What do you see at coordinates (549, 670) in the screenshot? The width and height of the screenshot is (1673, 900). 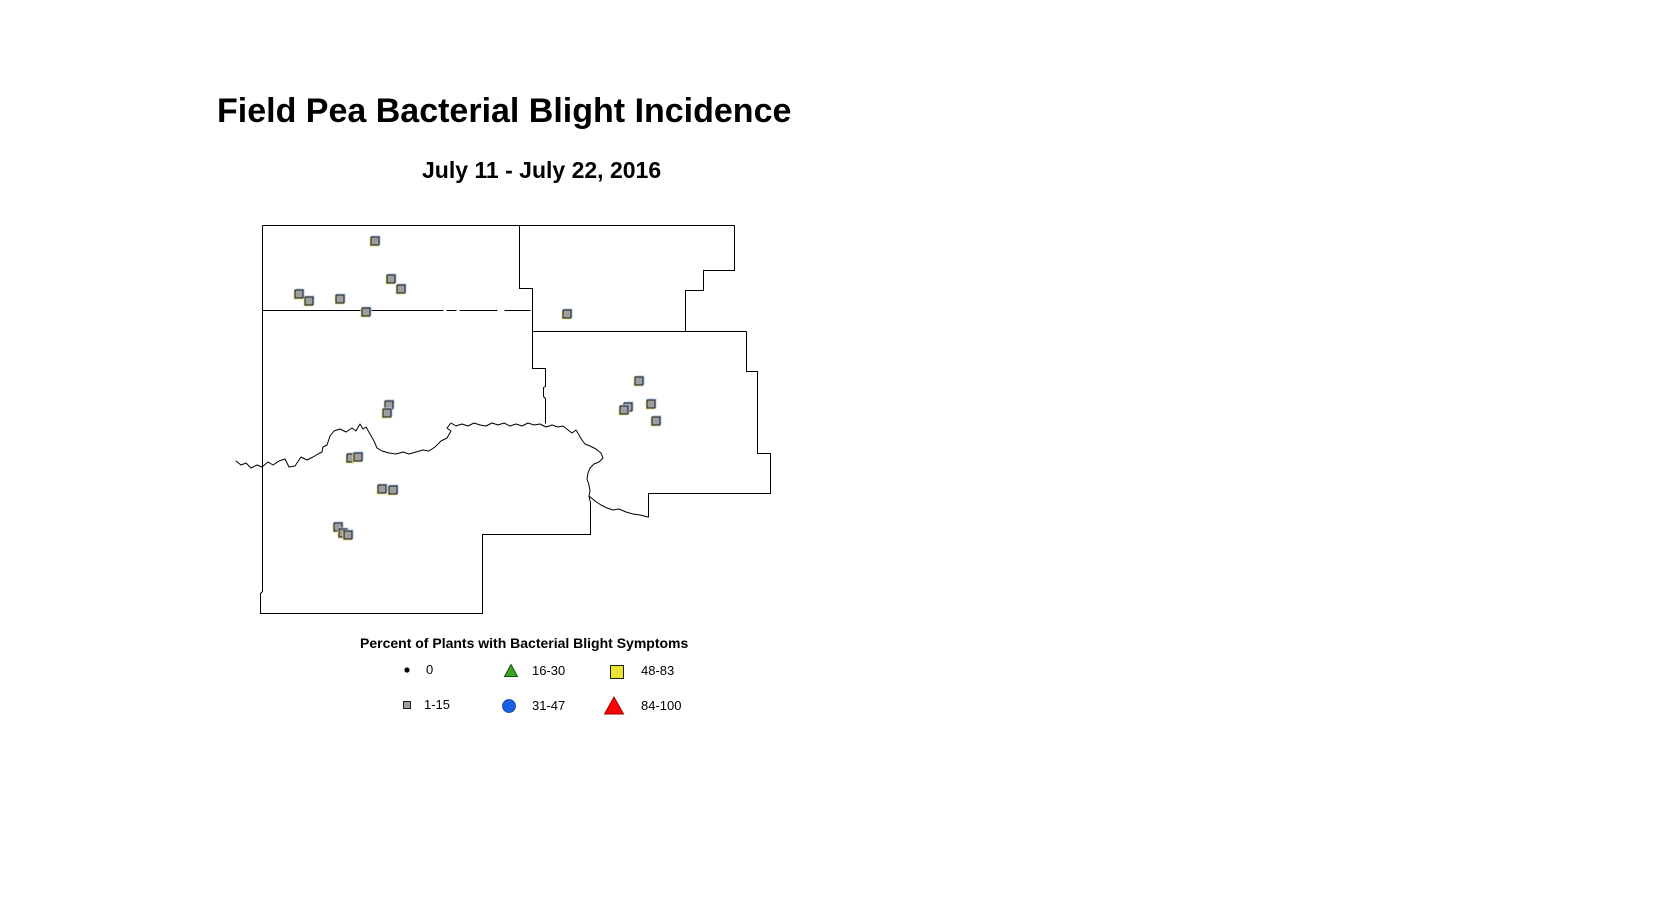 I see `legend-label-16-30: 16-30` at bounding box center [549, 670].